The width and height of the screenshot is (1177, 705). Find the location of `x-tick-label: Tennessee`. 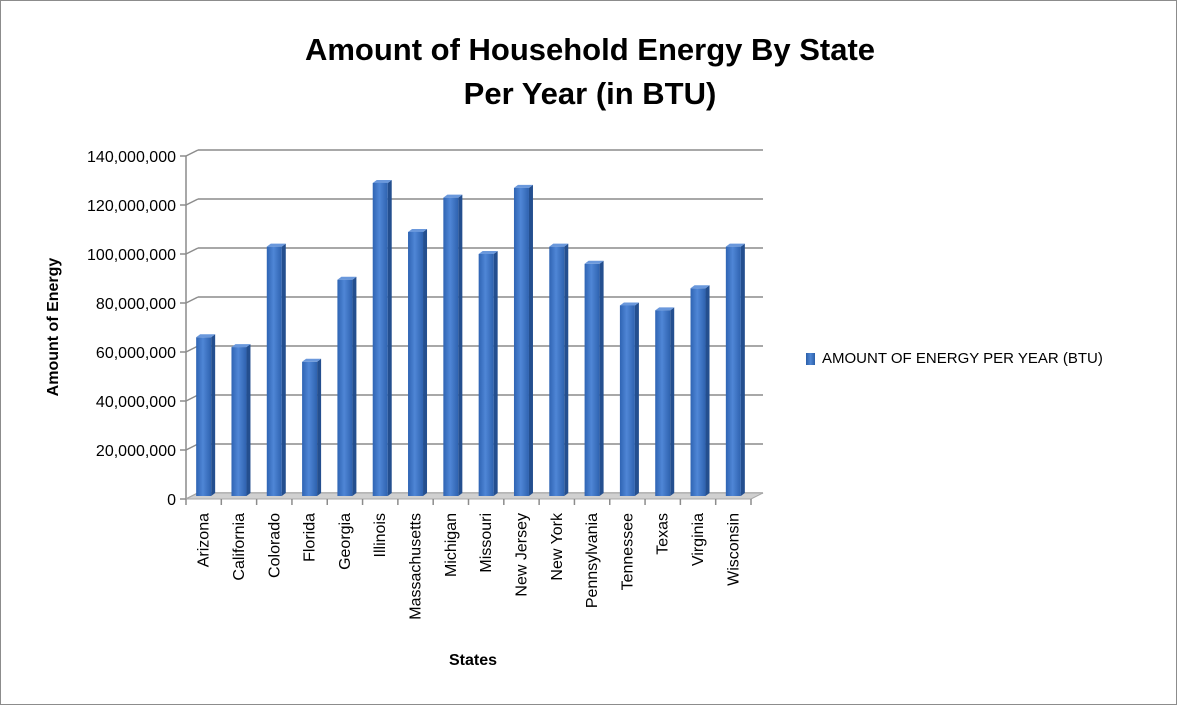

x-tick-label: Tennessee is located at coordinates (627, 551).